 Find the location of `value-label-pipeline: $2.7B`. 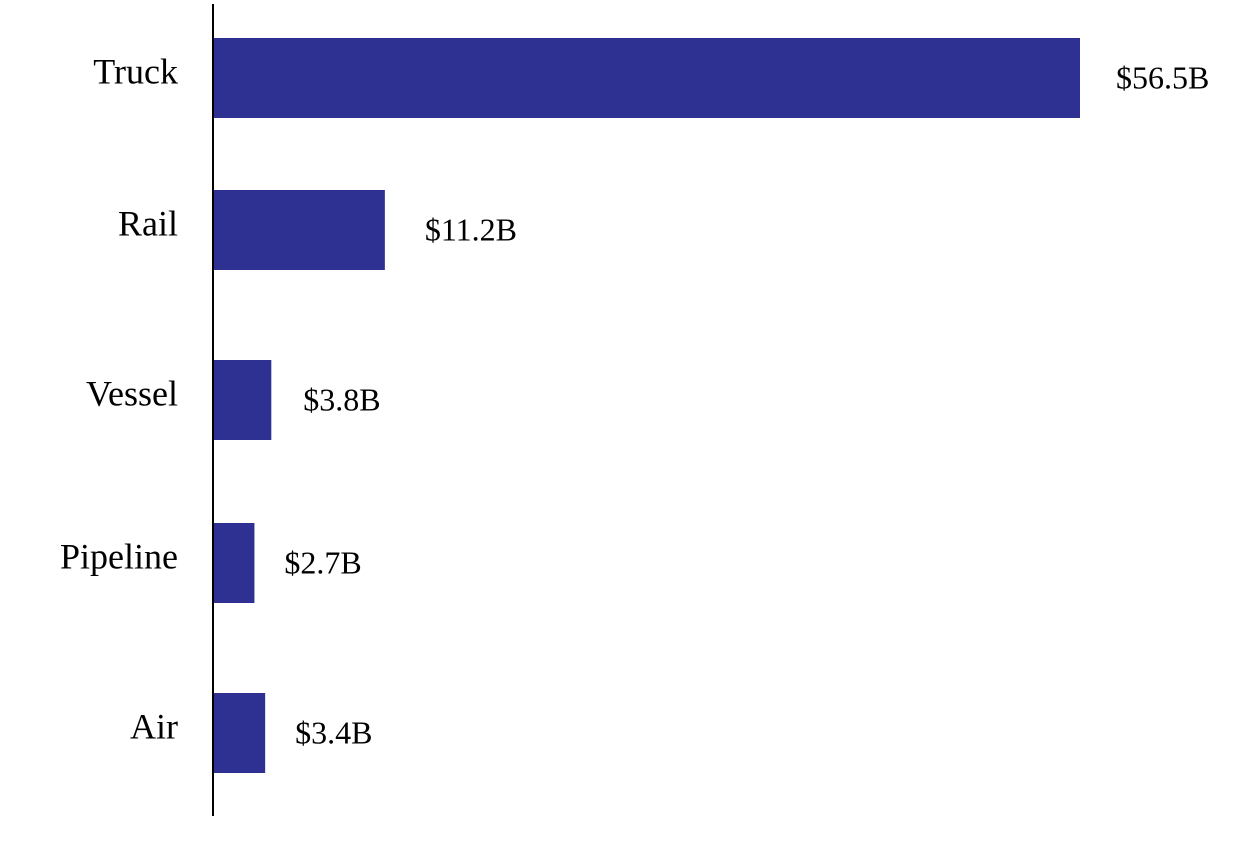

value-label-pipeline: $2.7B is located at coordinates (322, 562).